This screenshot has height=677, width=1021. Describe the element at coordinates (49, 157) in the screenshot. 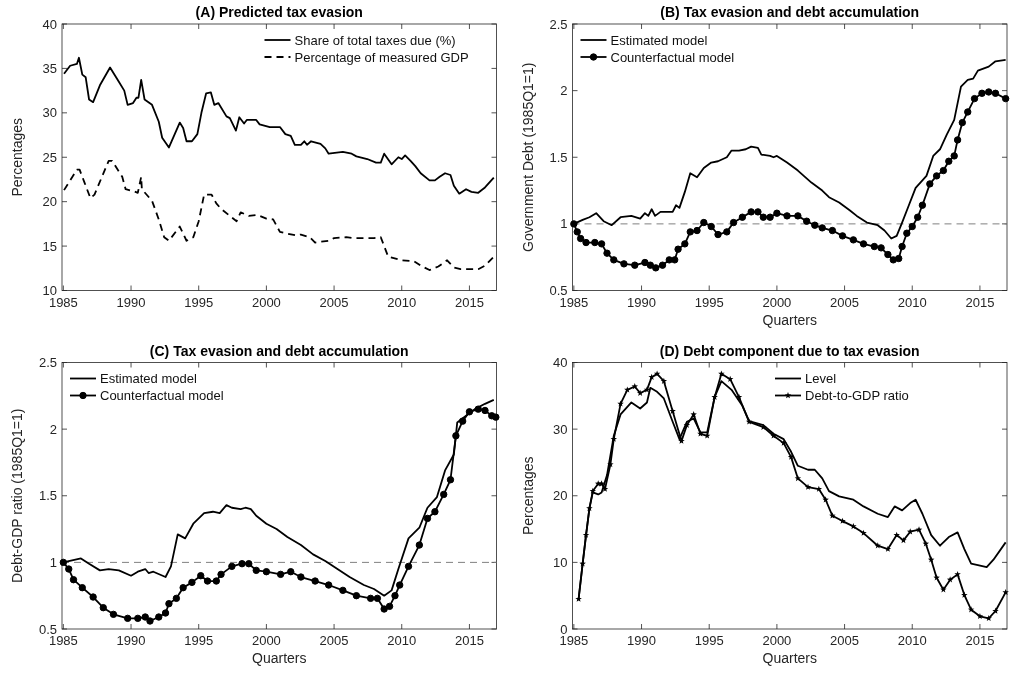

I see `y-tick-label: 25` at that location.